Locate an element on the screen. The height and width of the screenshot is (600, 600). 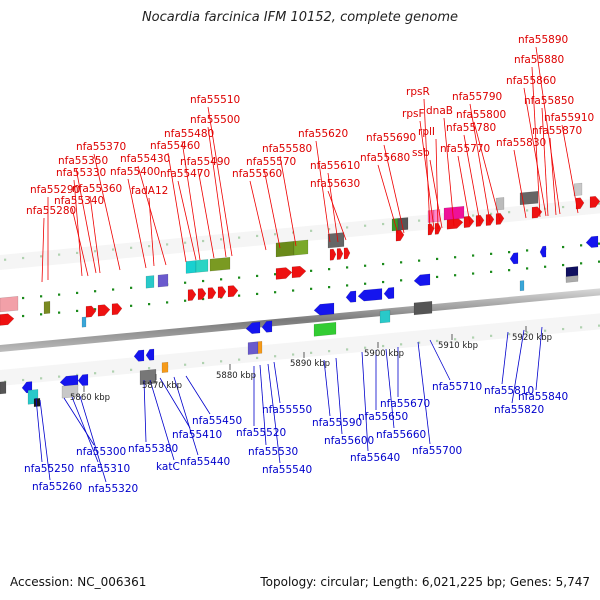
gene-label-top: nfa55790 is located at coordinates (477, 97).